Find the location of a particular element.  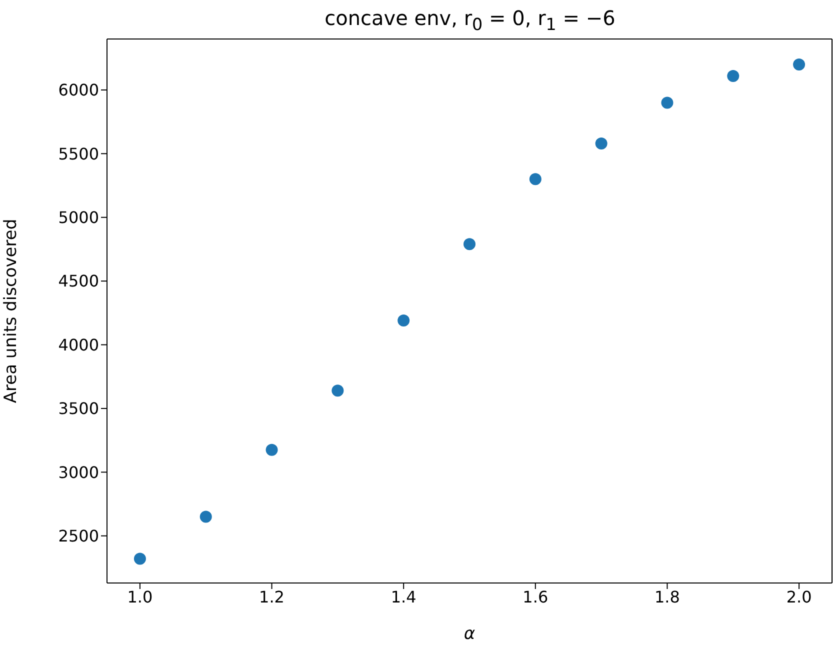

x-tick-label: 1.0 is located at coordinates (140, 596).